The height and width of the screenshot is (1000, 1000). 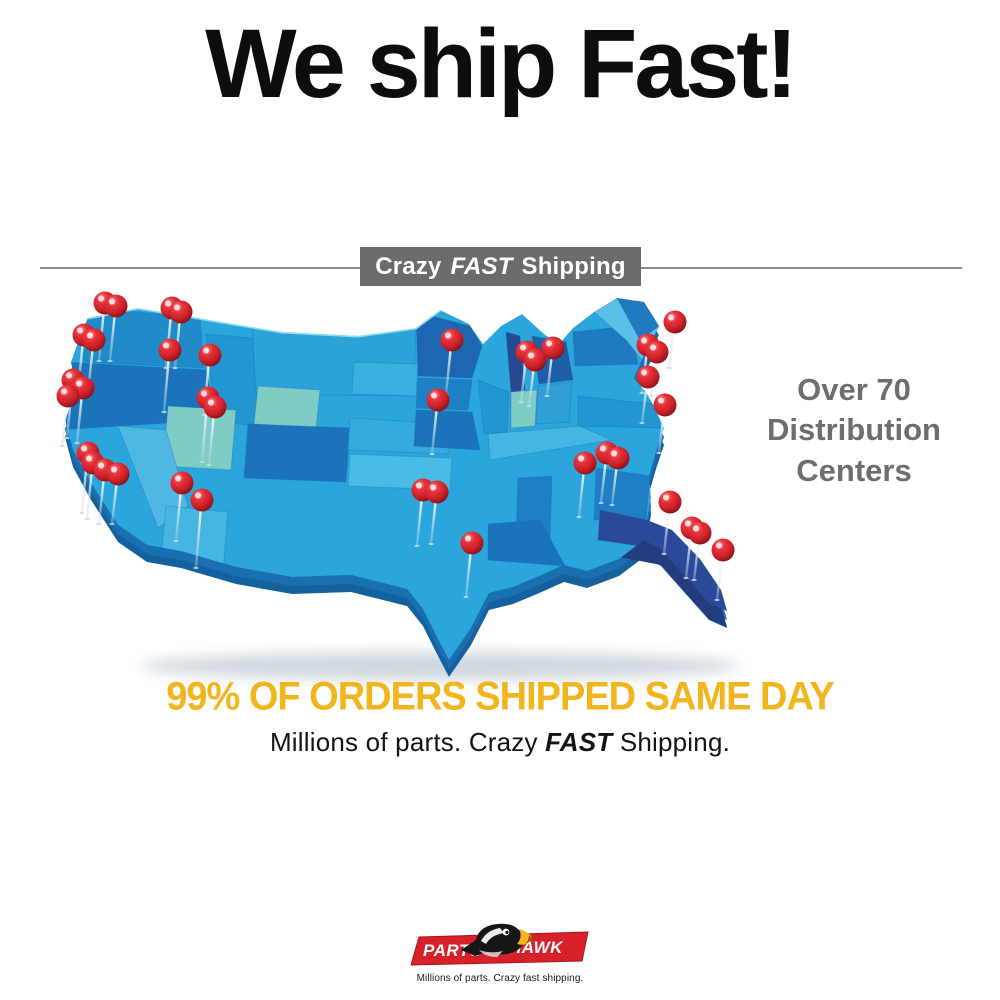 I want to click on logo-word-parts: PARTS, so click(x=452, y=950).